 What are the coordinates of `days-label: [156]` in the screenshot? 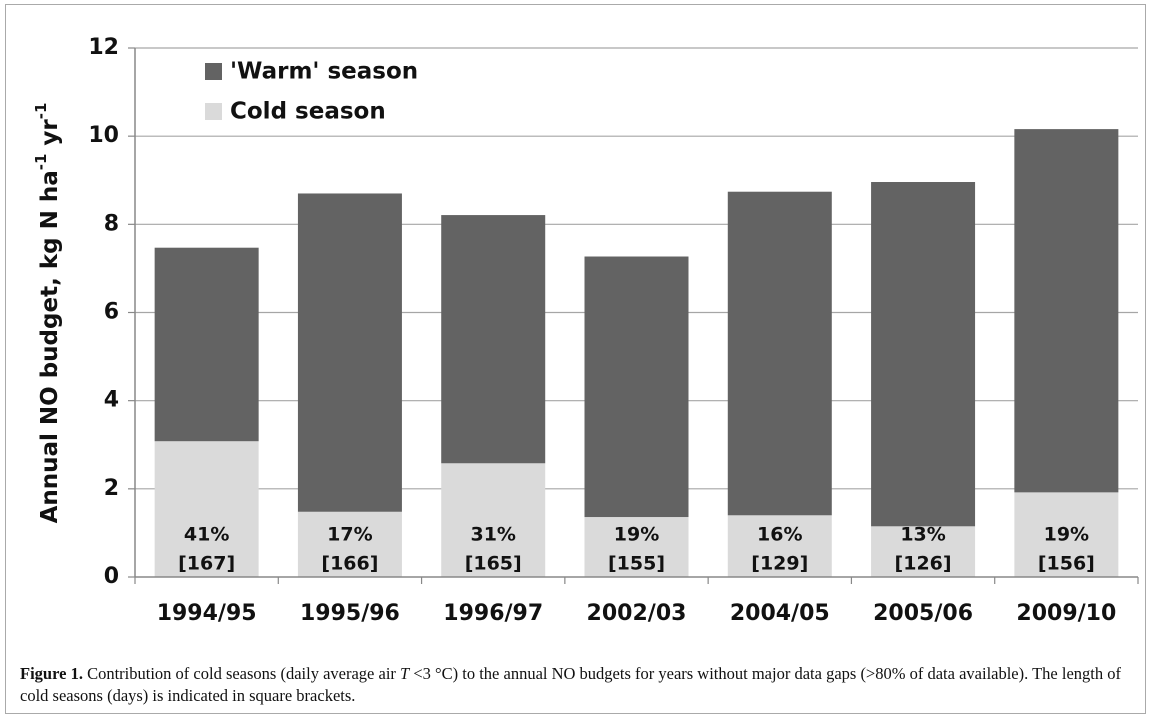 It's located at (1066, 564).